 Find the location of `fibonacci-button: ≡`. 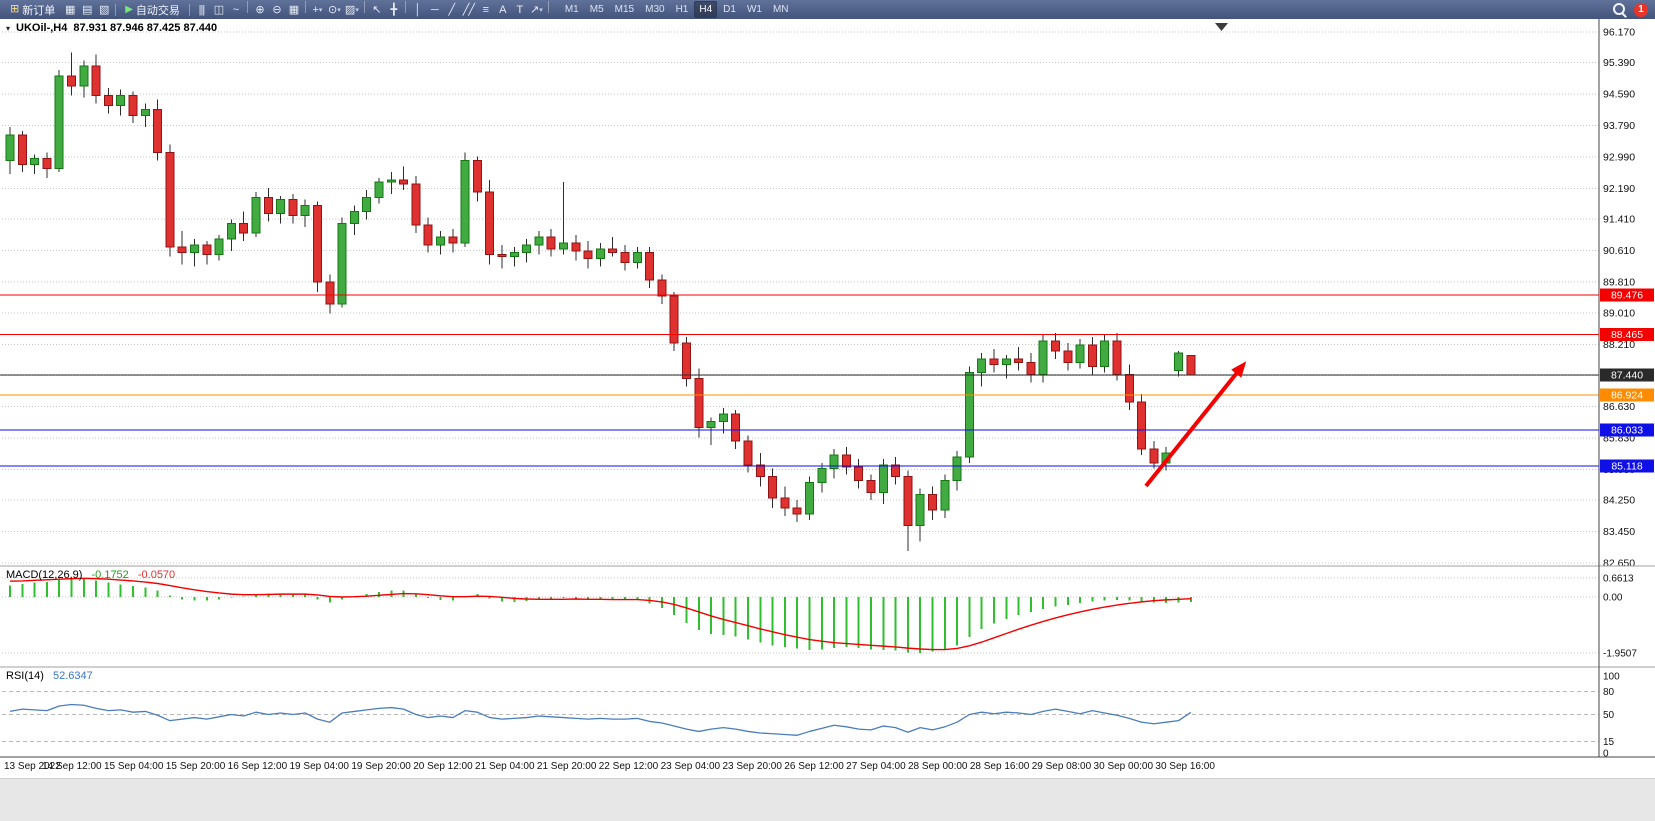

fibonacci-button: ≡ is located at coordinates (485, 10).